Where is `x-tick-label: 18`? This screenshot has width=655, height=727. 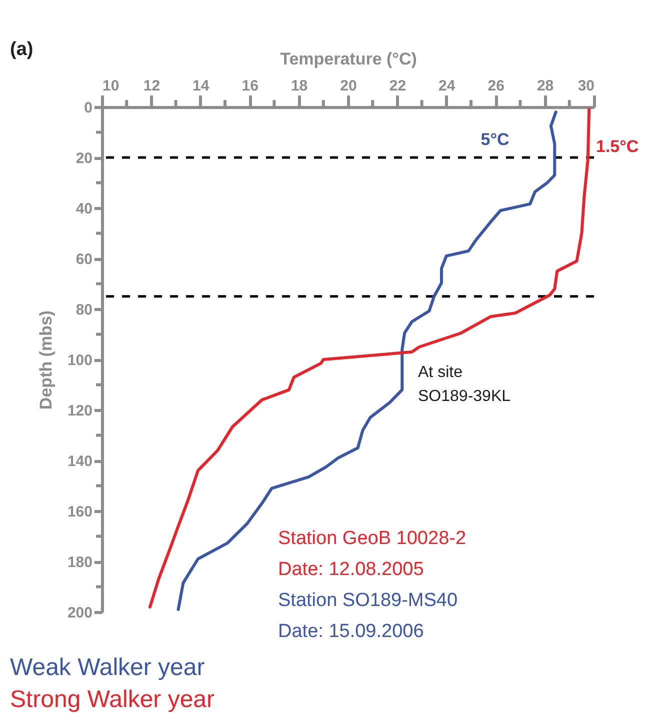 x-tick-label: 18 is located at coordinates (299, 86).